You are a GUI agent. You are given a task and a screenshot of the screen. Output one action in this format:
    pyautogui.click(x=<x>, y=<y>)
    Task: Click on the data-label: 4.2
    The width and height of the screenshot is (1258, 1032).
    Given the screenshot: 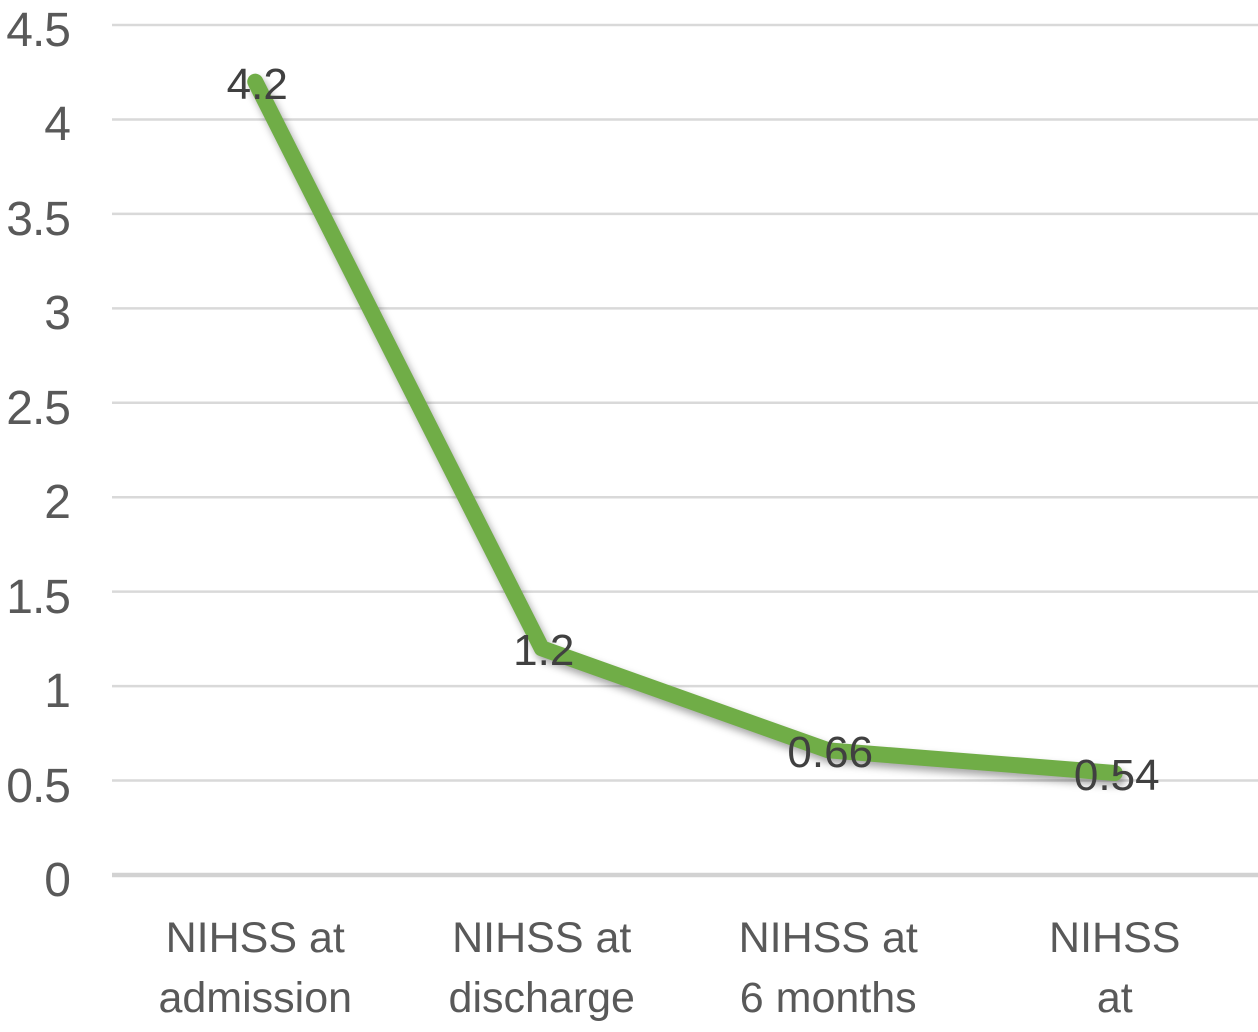 What is the action you would take?
    pyautogui.click(x=257, y=84)
    